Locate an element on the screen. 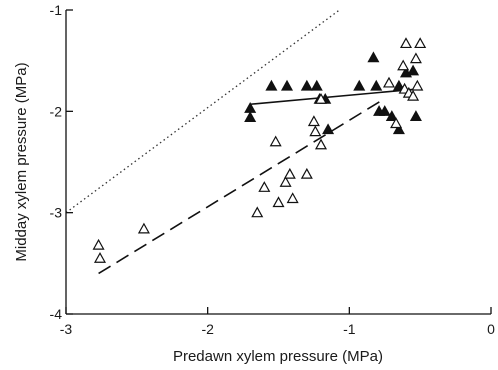 Image resolution: width=498 pixels, height=370 pixels. solid-line is located at coordinates (334, 97).